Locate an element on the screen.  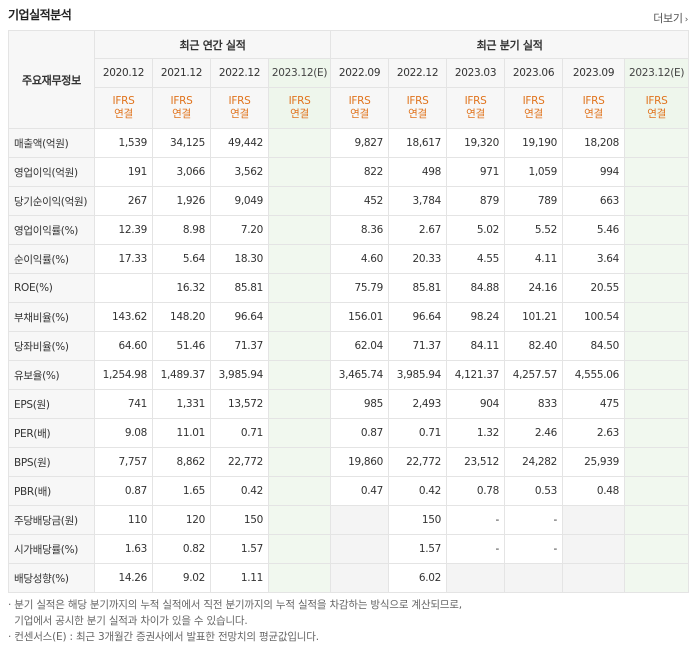
row-label: 주당배당금(원) is located at coordinates (51, 520).